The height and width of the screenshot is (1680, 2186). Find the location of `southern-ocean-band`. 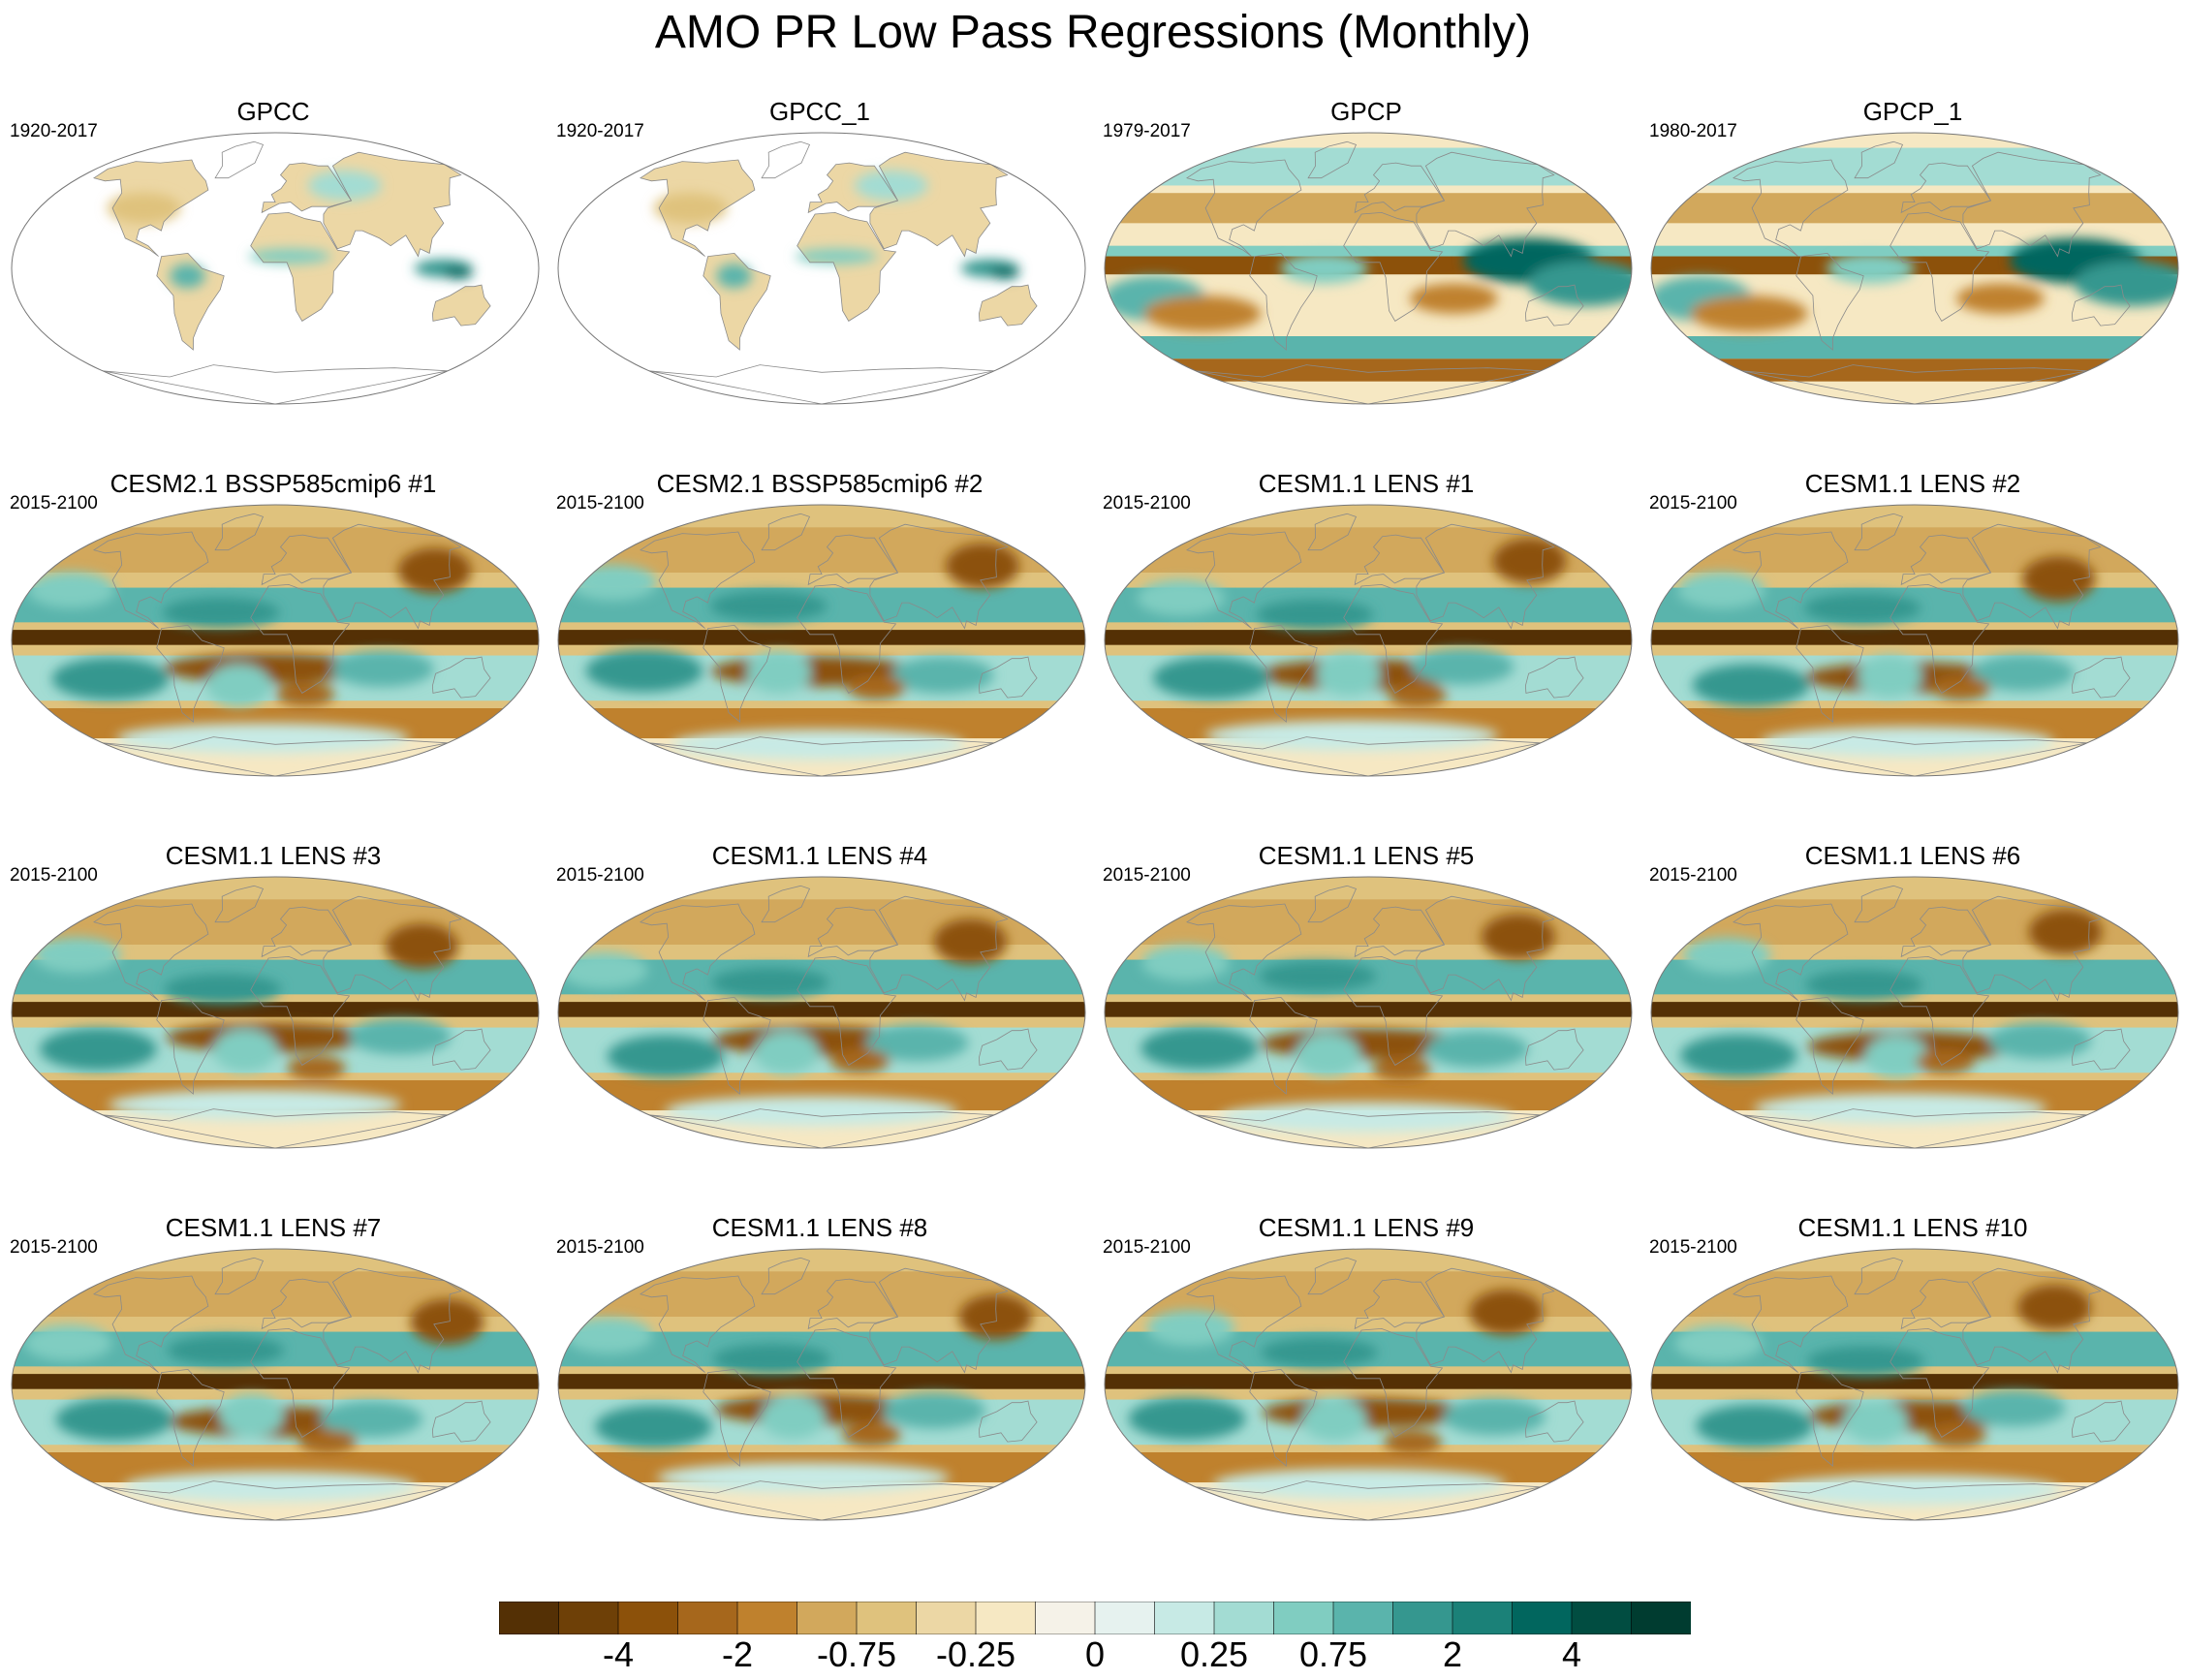

southern-ocean-band is located at coordinates (1914, 347).